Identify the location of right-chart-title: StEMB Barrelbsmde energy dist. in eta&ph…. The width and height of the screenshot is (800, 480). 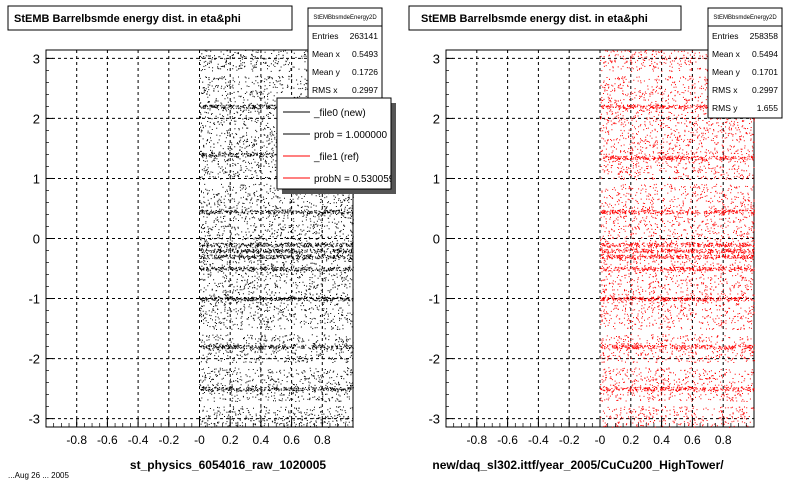
(534, 19).